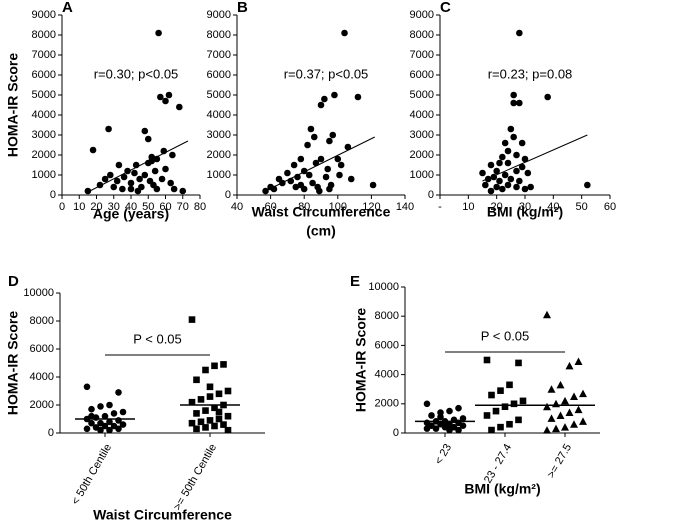 The height and width of the screenshot is (525, 685). What do you see at coordinates (157, 338) in the screenshot?
I see `annotation: P < 0.05` at bounding box center [157, 338].